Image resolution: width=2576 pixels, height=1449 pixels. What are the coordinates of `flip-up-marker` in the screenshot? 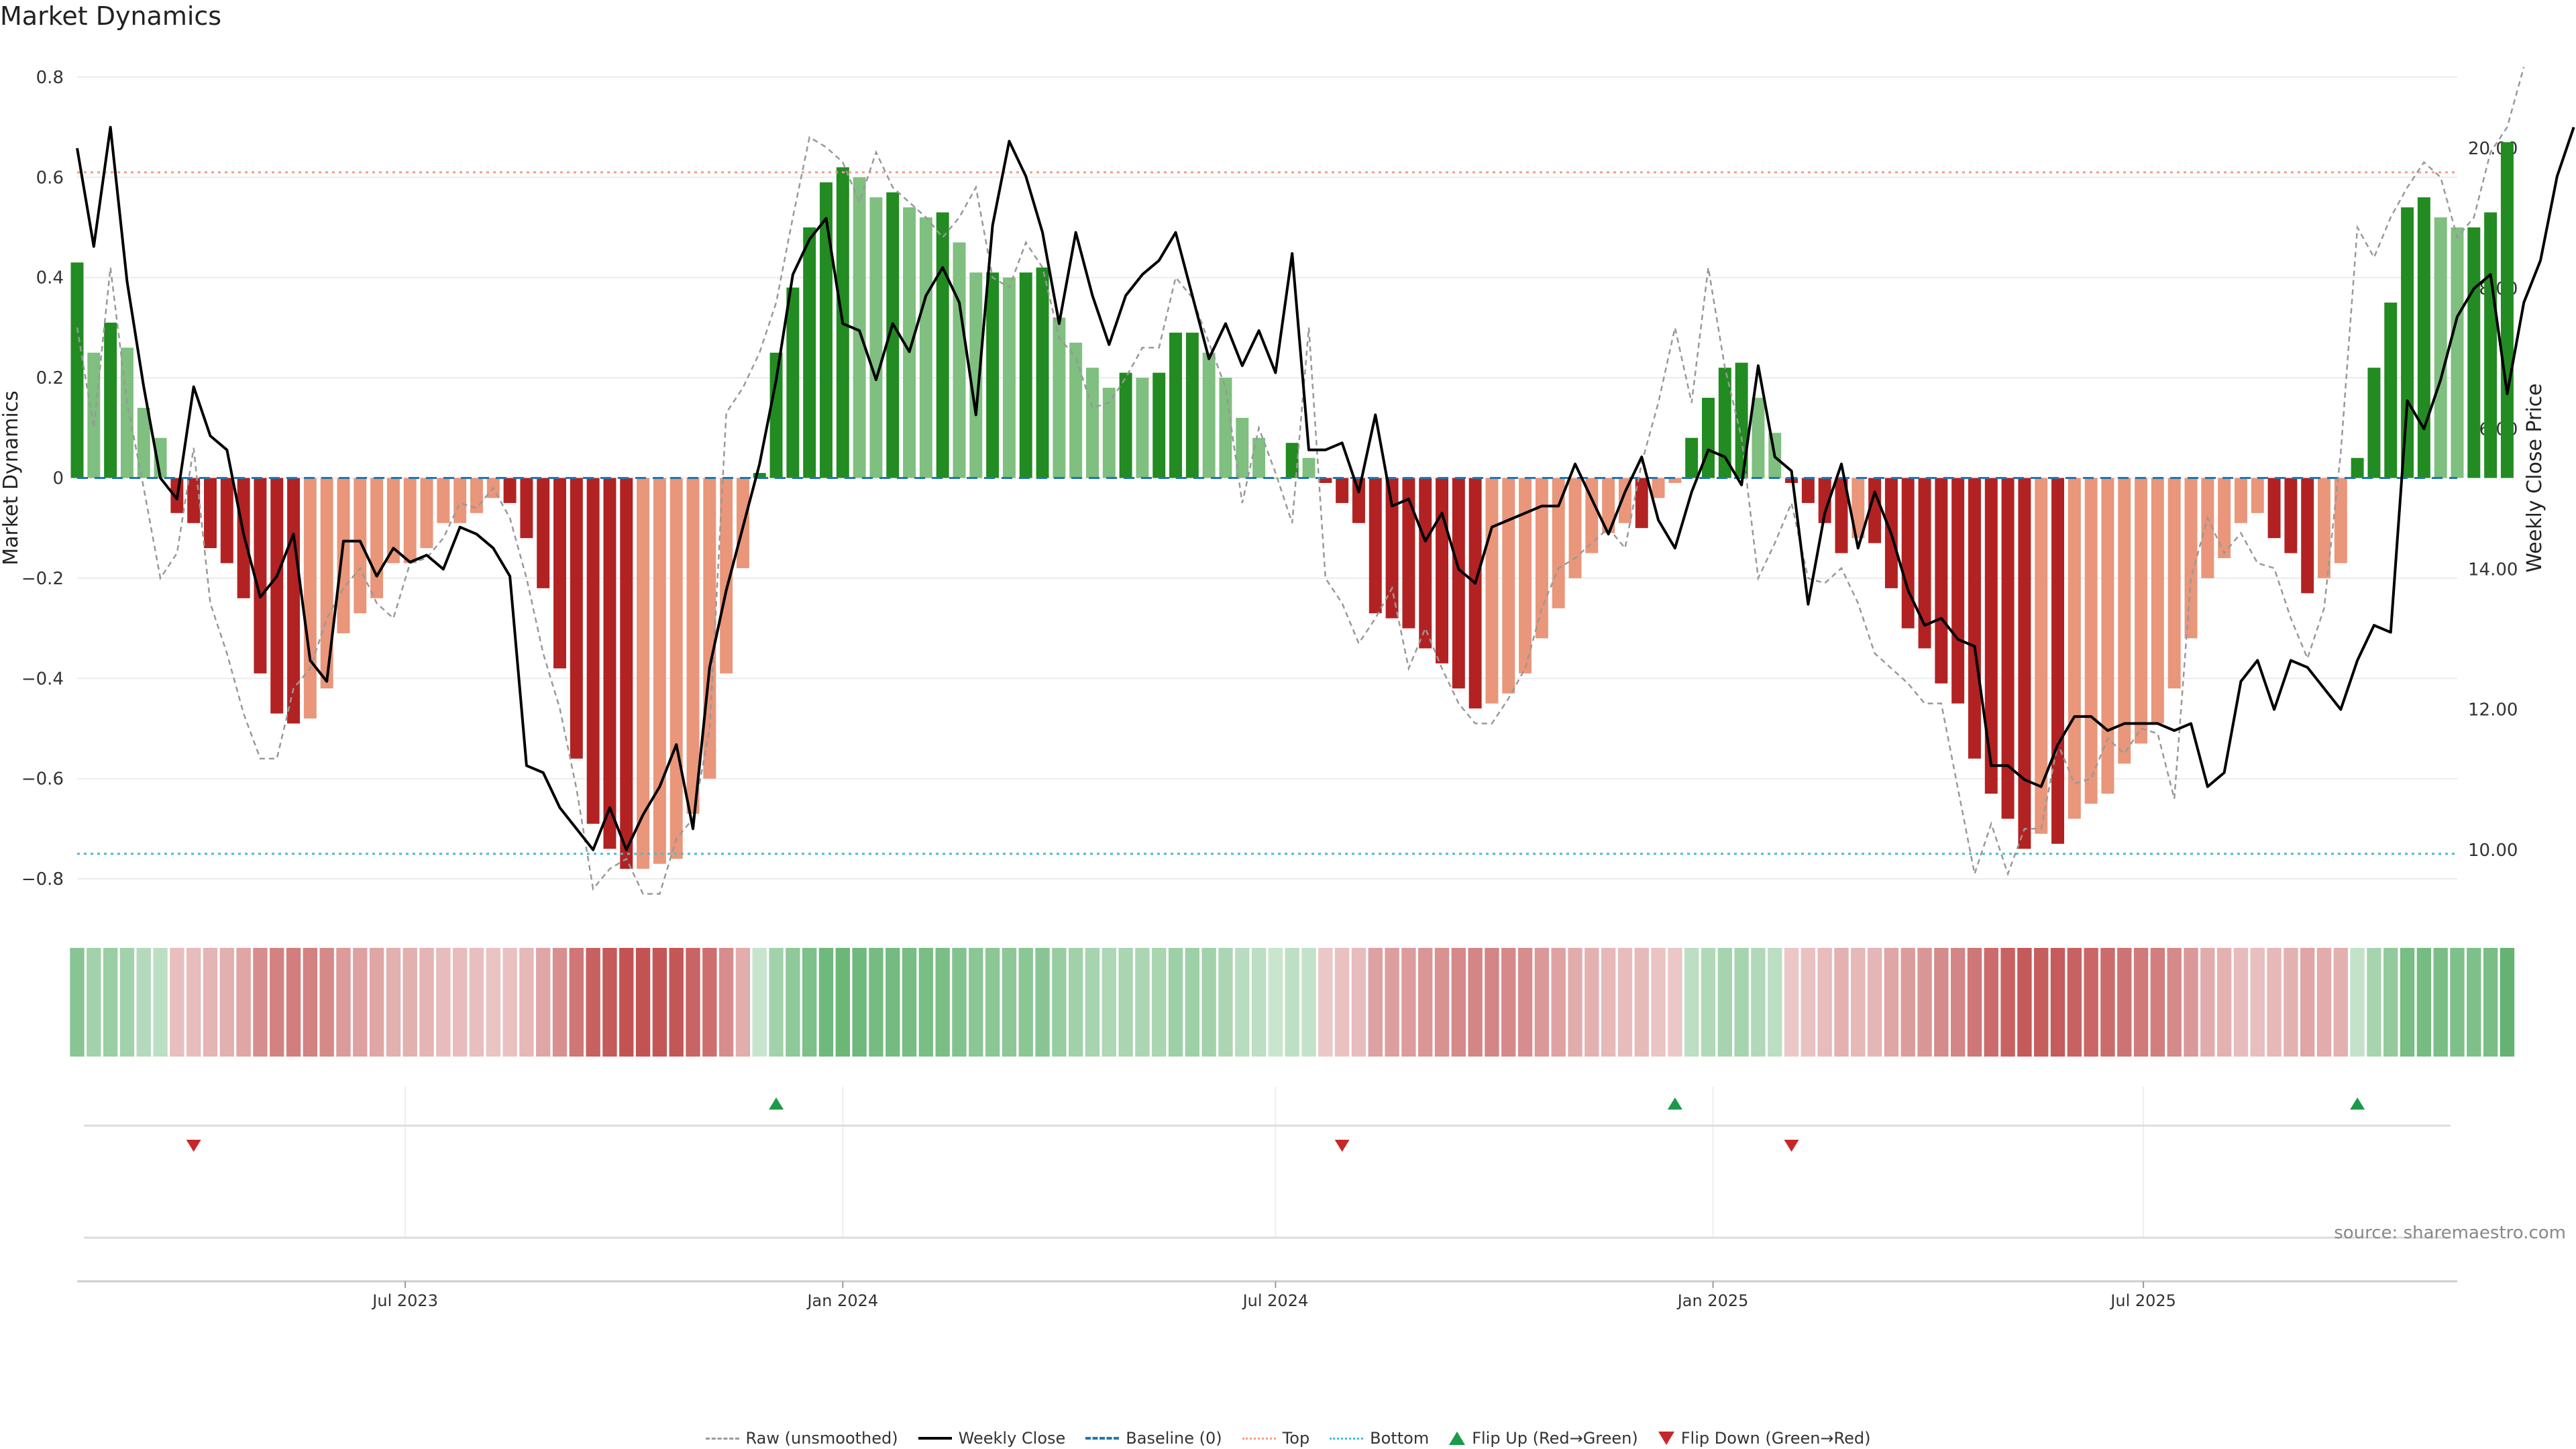 It's located at (1674, 1103).